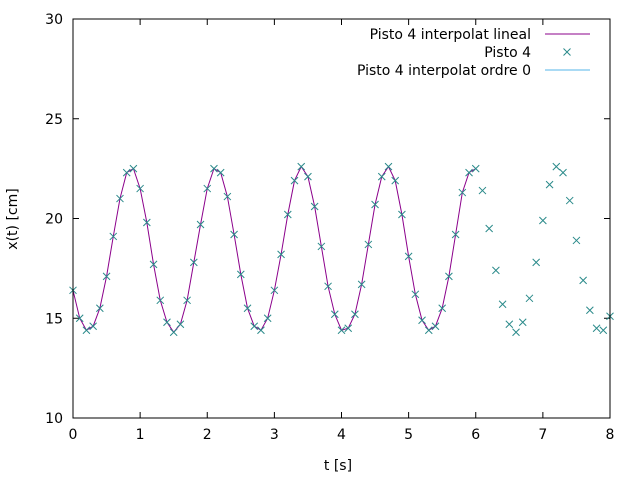 The height and width of the screenshot is (480, 640). What do you see at coordinates (207, 435) in the screenshot?
I see `x-tick-label: 2` at bounding box center [207, 435].